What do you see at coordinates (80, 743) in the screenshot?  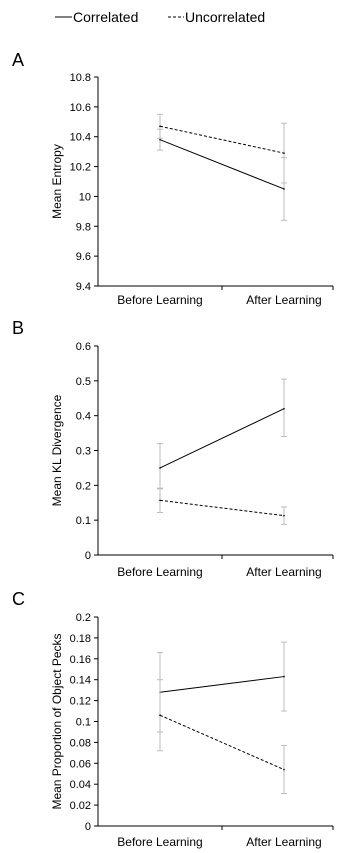 I see `y-tick-label: 0.08` at bounding box center [80, 743].